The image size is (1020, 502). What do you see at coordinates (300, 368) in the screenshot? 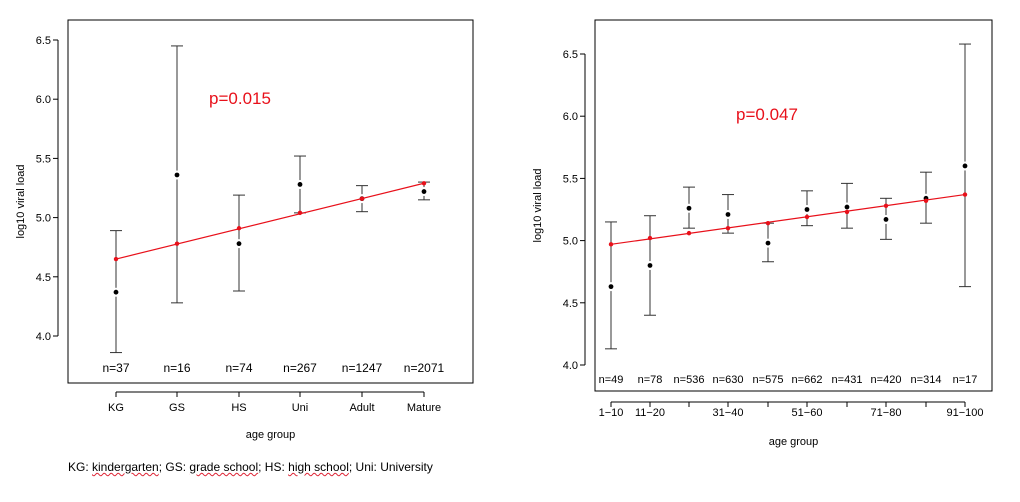
I see `sample-size-label: n=267` at bounding box center [300, 368].